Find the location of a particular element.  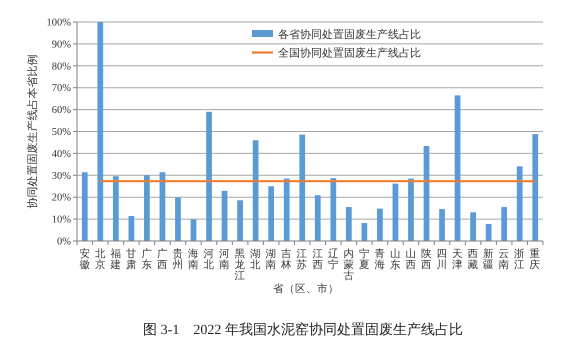

x-tick-label: 辽宁 is located at coordinates (333, 259).